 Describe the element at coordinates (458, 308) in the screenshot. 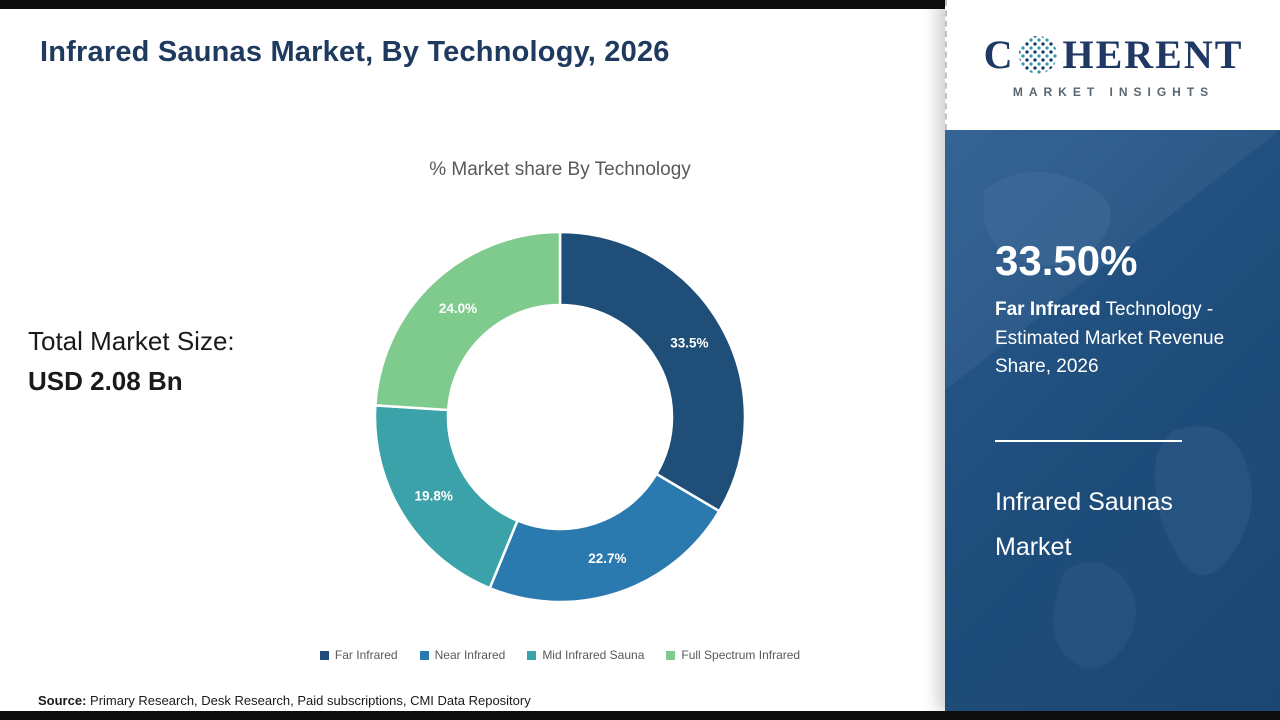

I see `donut-segment-label-3: 24.0%` at that location.